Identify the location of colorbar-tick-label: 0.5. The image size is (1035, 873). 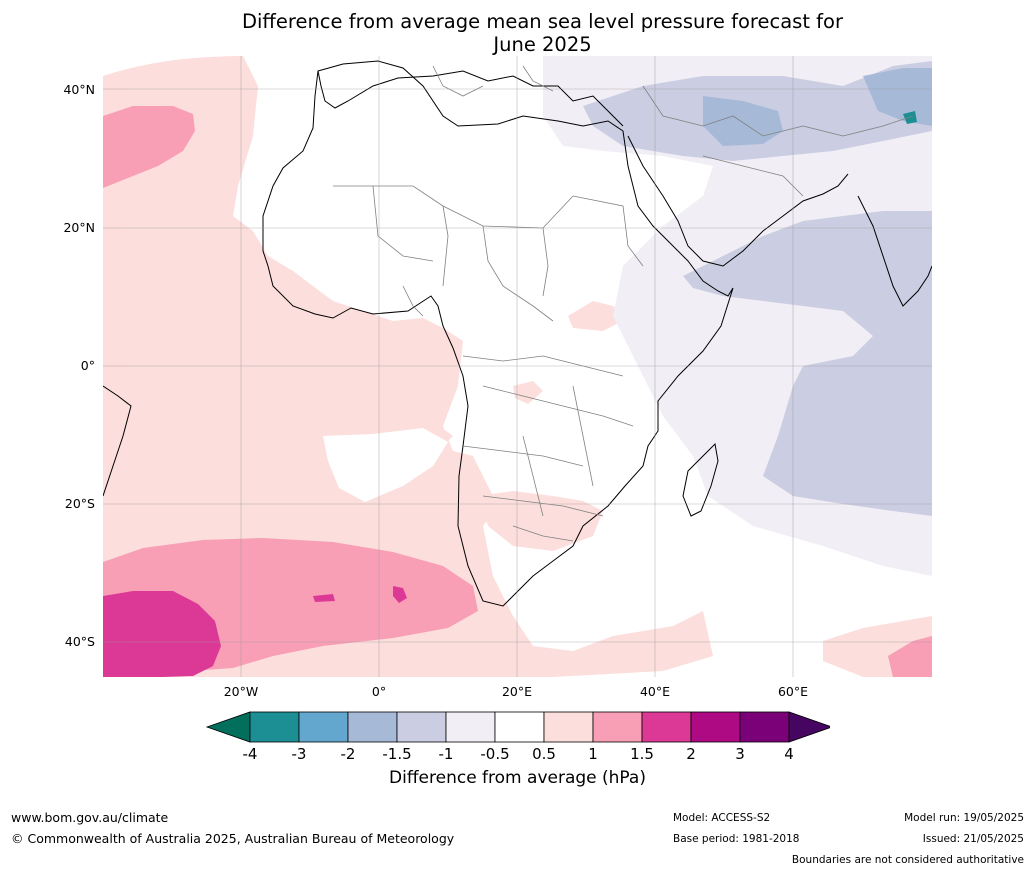
(544, 754).